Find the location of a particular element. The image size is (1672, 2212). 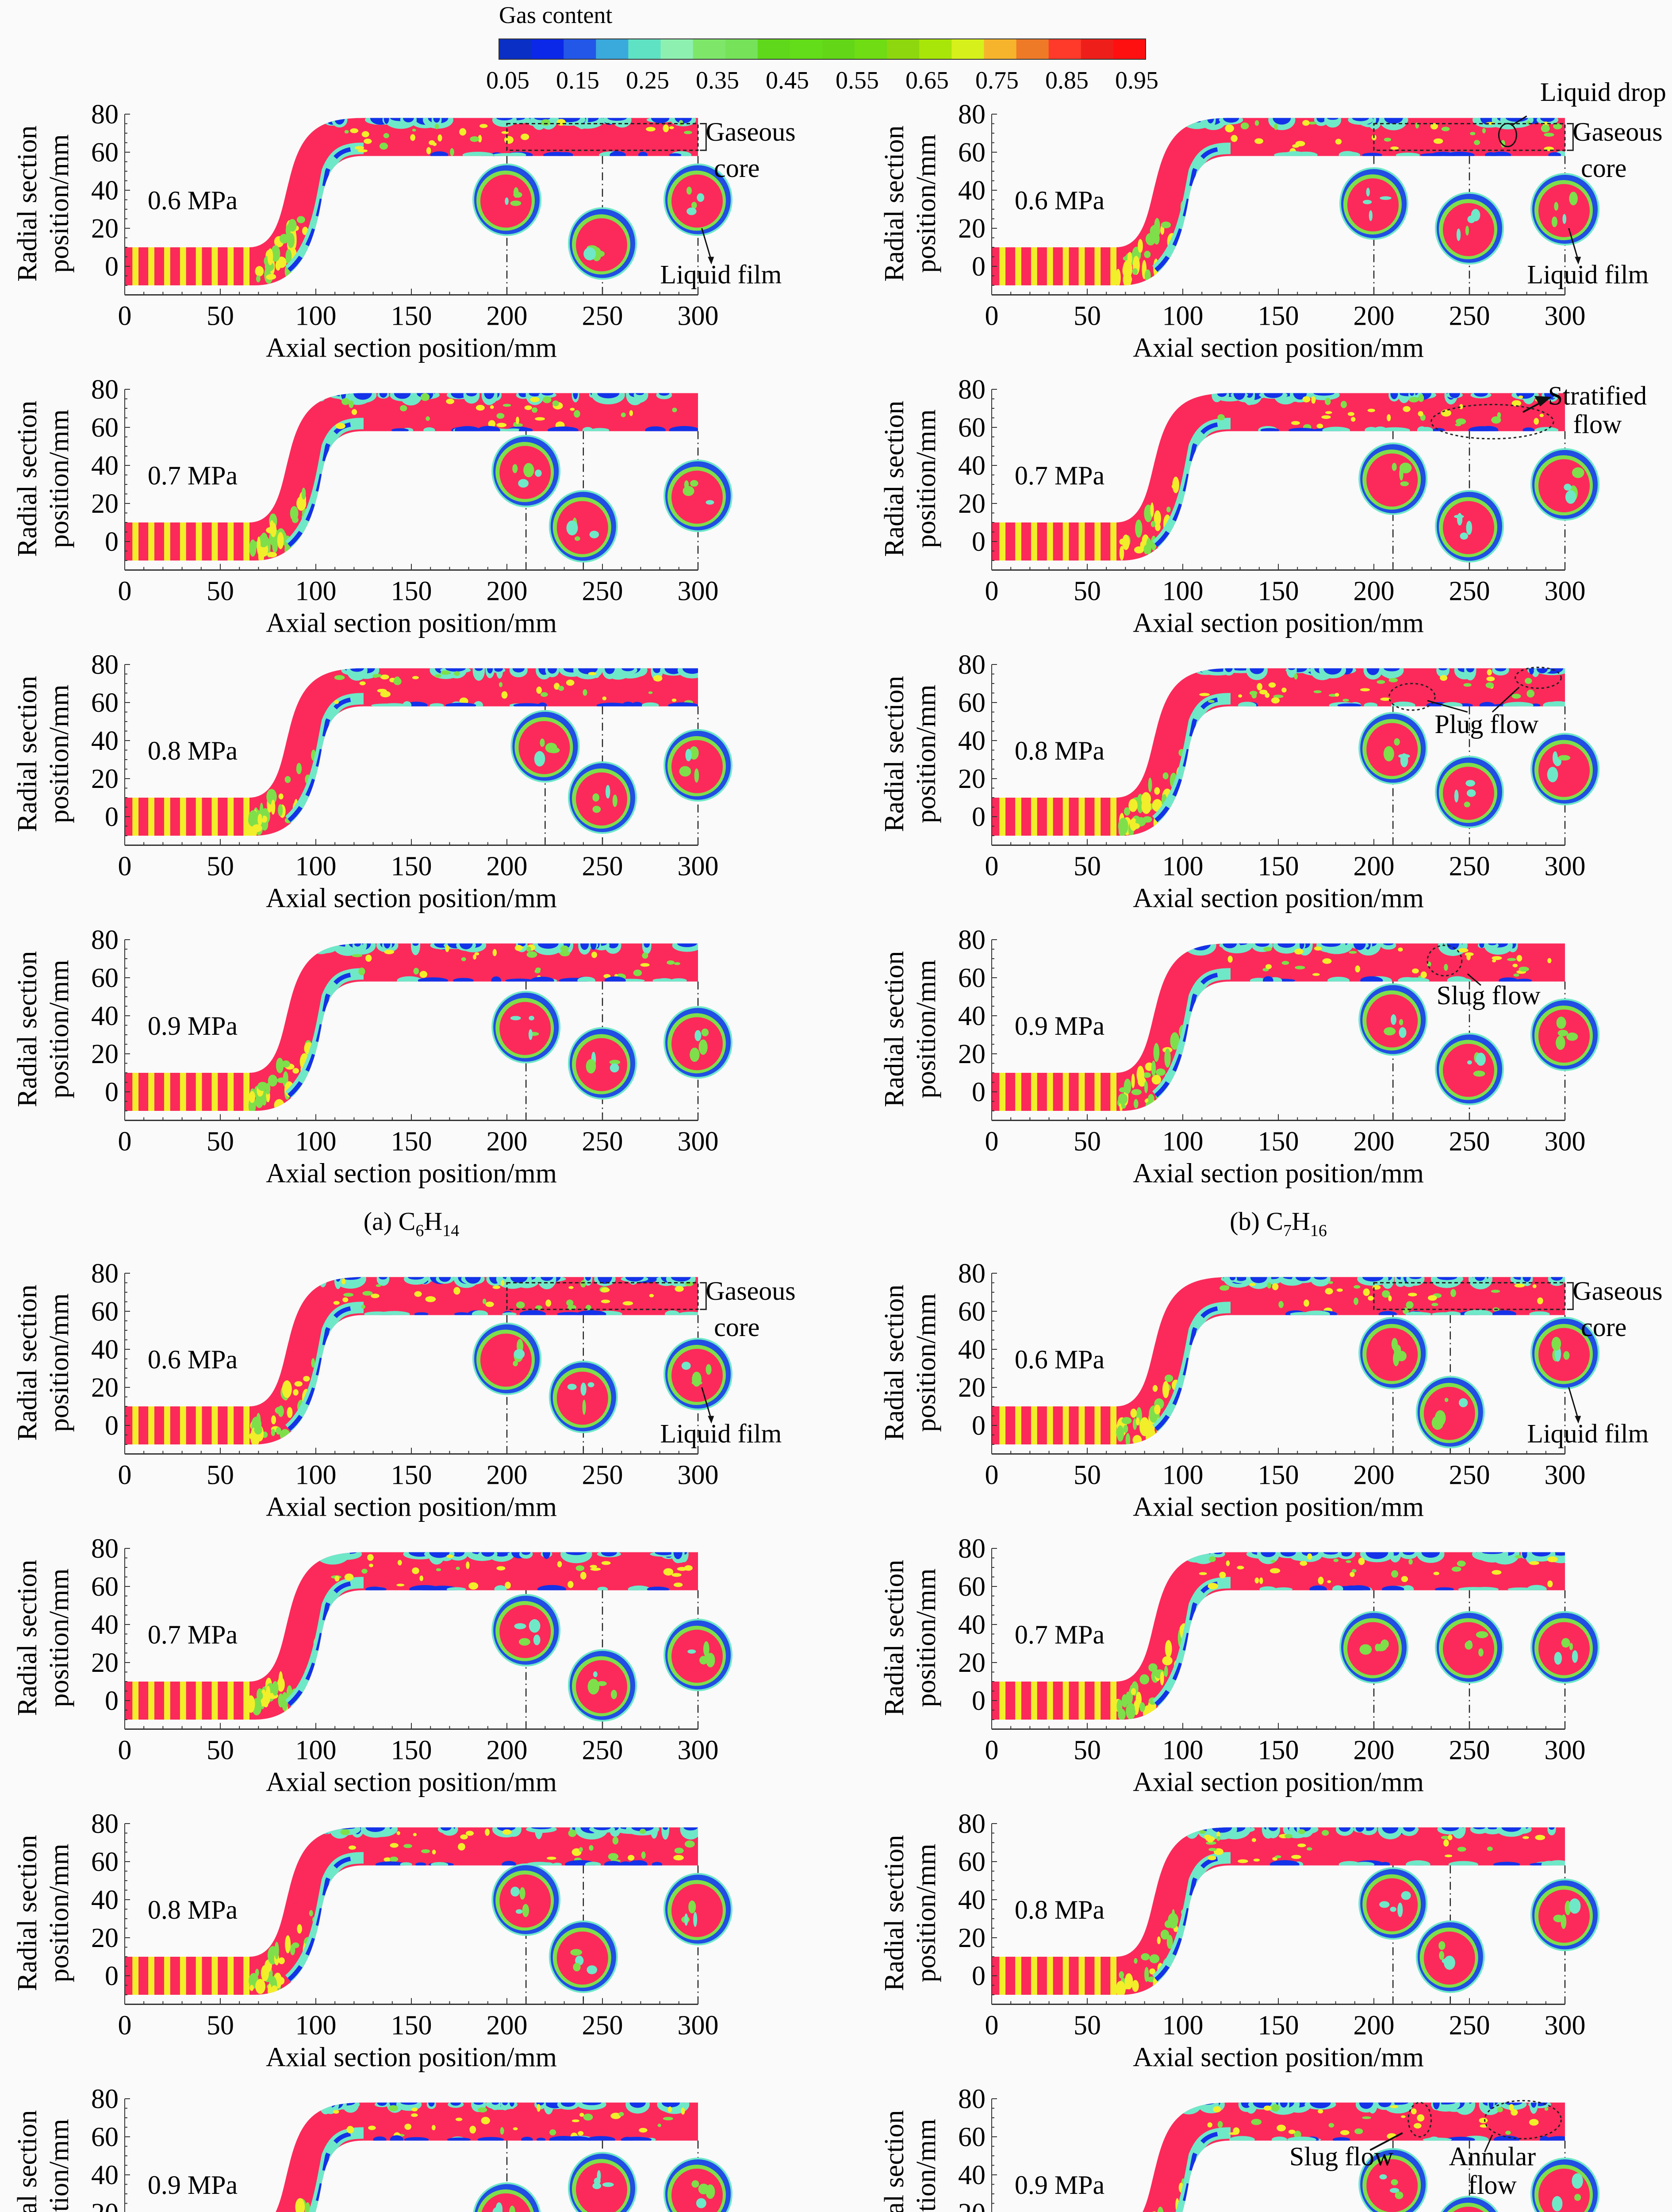

y-tick-label: 0 is located at coordinates (979, 1092).